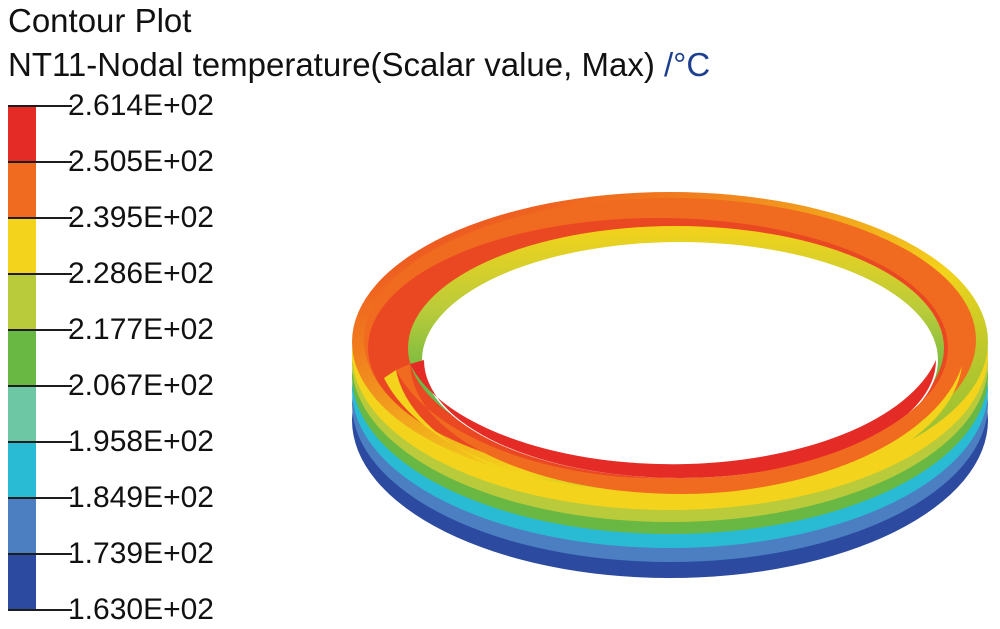 The width and height of the screenshot is (1000, 629). I want to click on legend-tick-label: 2.395E+02, so click(141, 217).